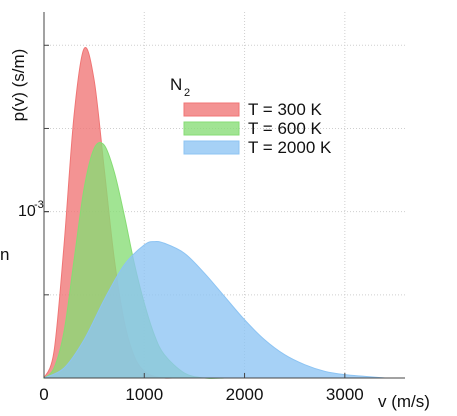  What do you see at coordinates (345, 394) in the screenshot?
I see `x-tick-label: 3000` at bounding box center [345, 394].